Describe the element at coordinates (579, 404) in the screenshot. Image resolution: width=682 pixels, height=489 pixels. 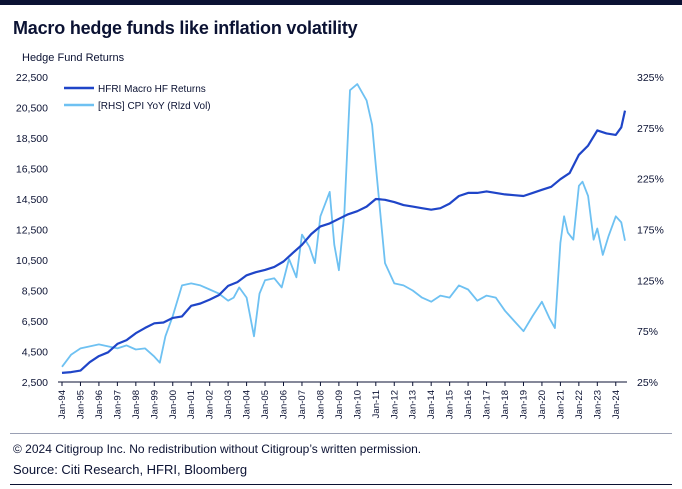
I see `x-tick-label: Jan-22` at that location.